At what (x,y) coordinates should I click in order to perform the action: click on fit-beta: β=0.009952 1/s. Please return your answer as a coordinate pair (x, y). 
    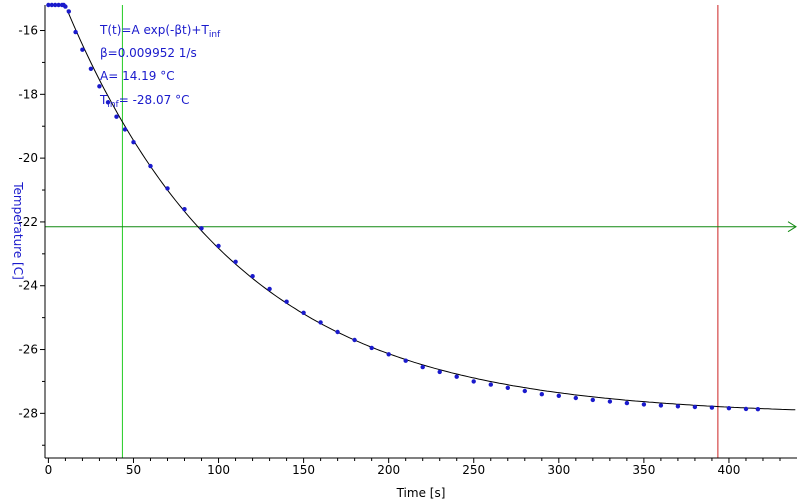
    Looking at the image, I should click on (148, 53).